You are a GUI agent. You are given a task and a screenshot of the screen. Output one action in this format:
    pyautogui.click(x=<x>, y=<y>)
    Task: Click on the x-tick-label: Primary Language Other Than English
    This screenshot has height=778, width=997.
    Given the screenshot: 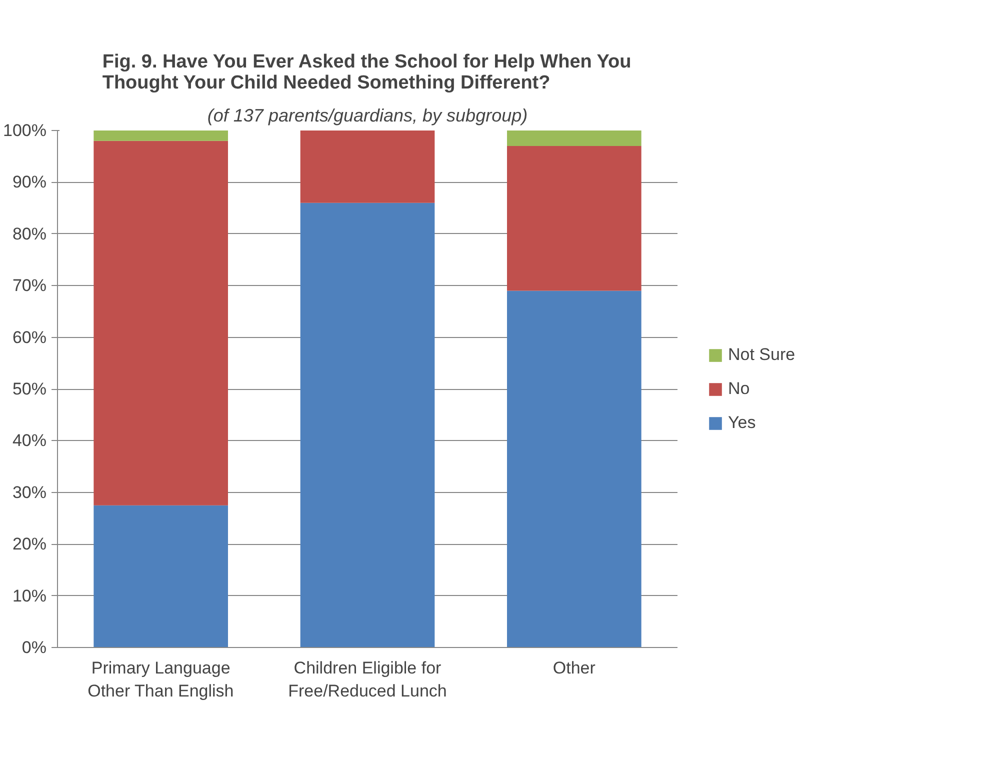 What is the action you would take?
    pyautogui.click(x=161, y=679)
    